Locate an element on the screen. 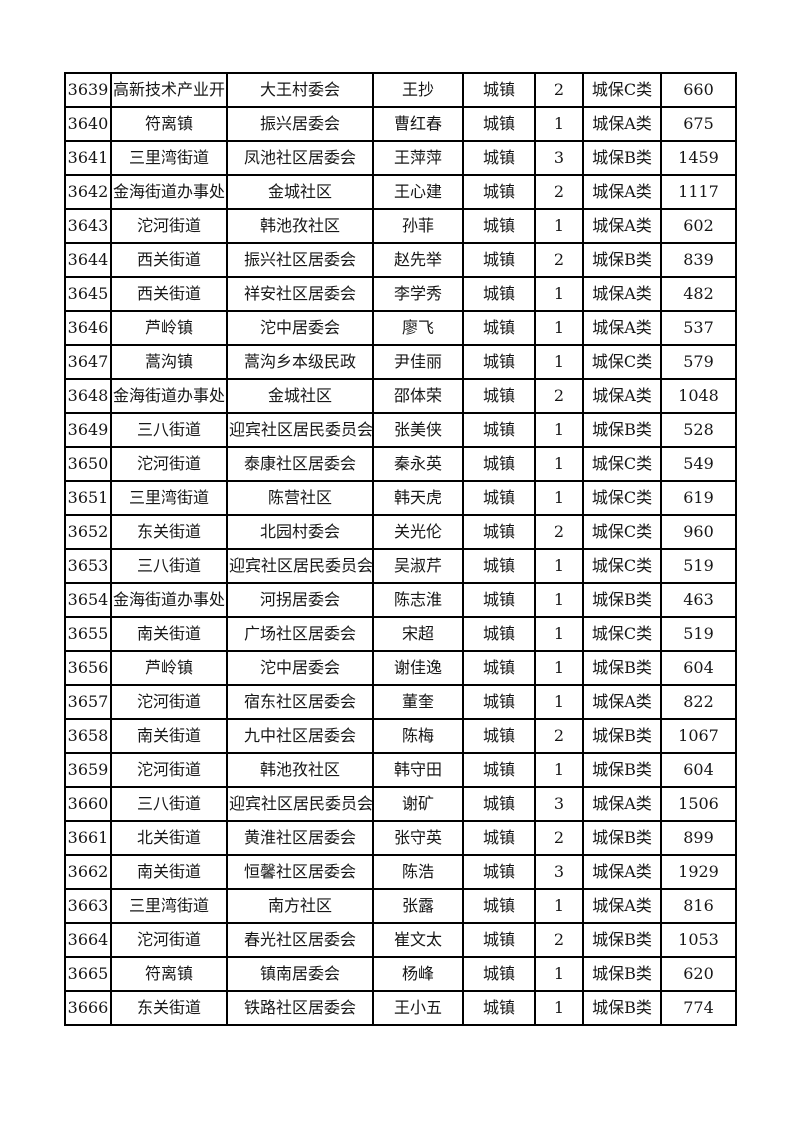 The height and width of the screenshot is (1122, 794). amount-cell: 579 is located at coordinates (698, 362).